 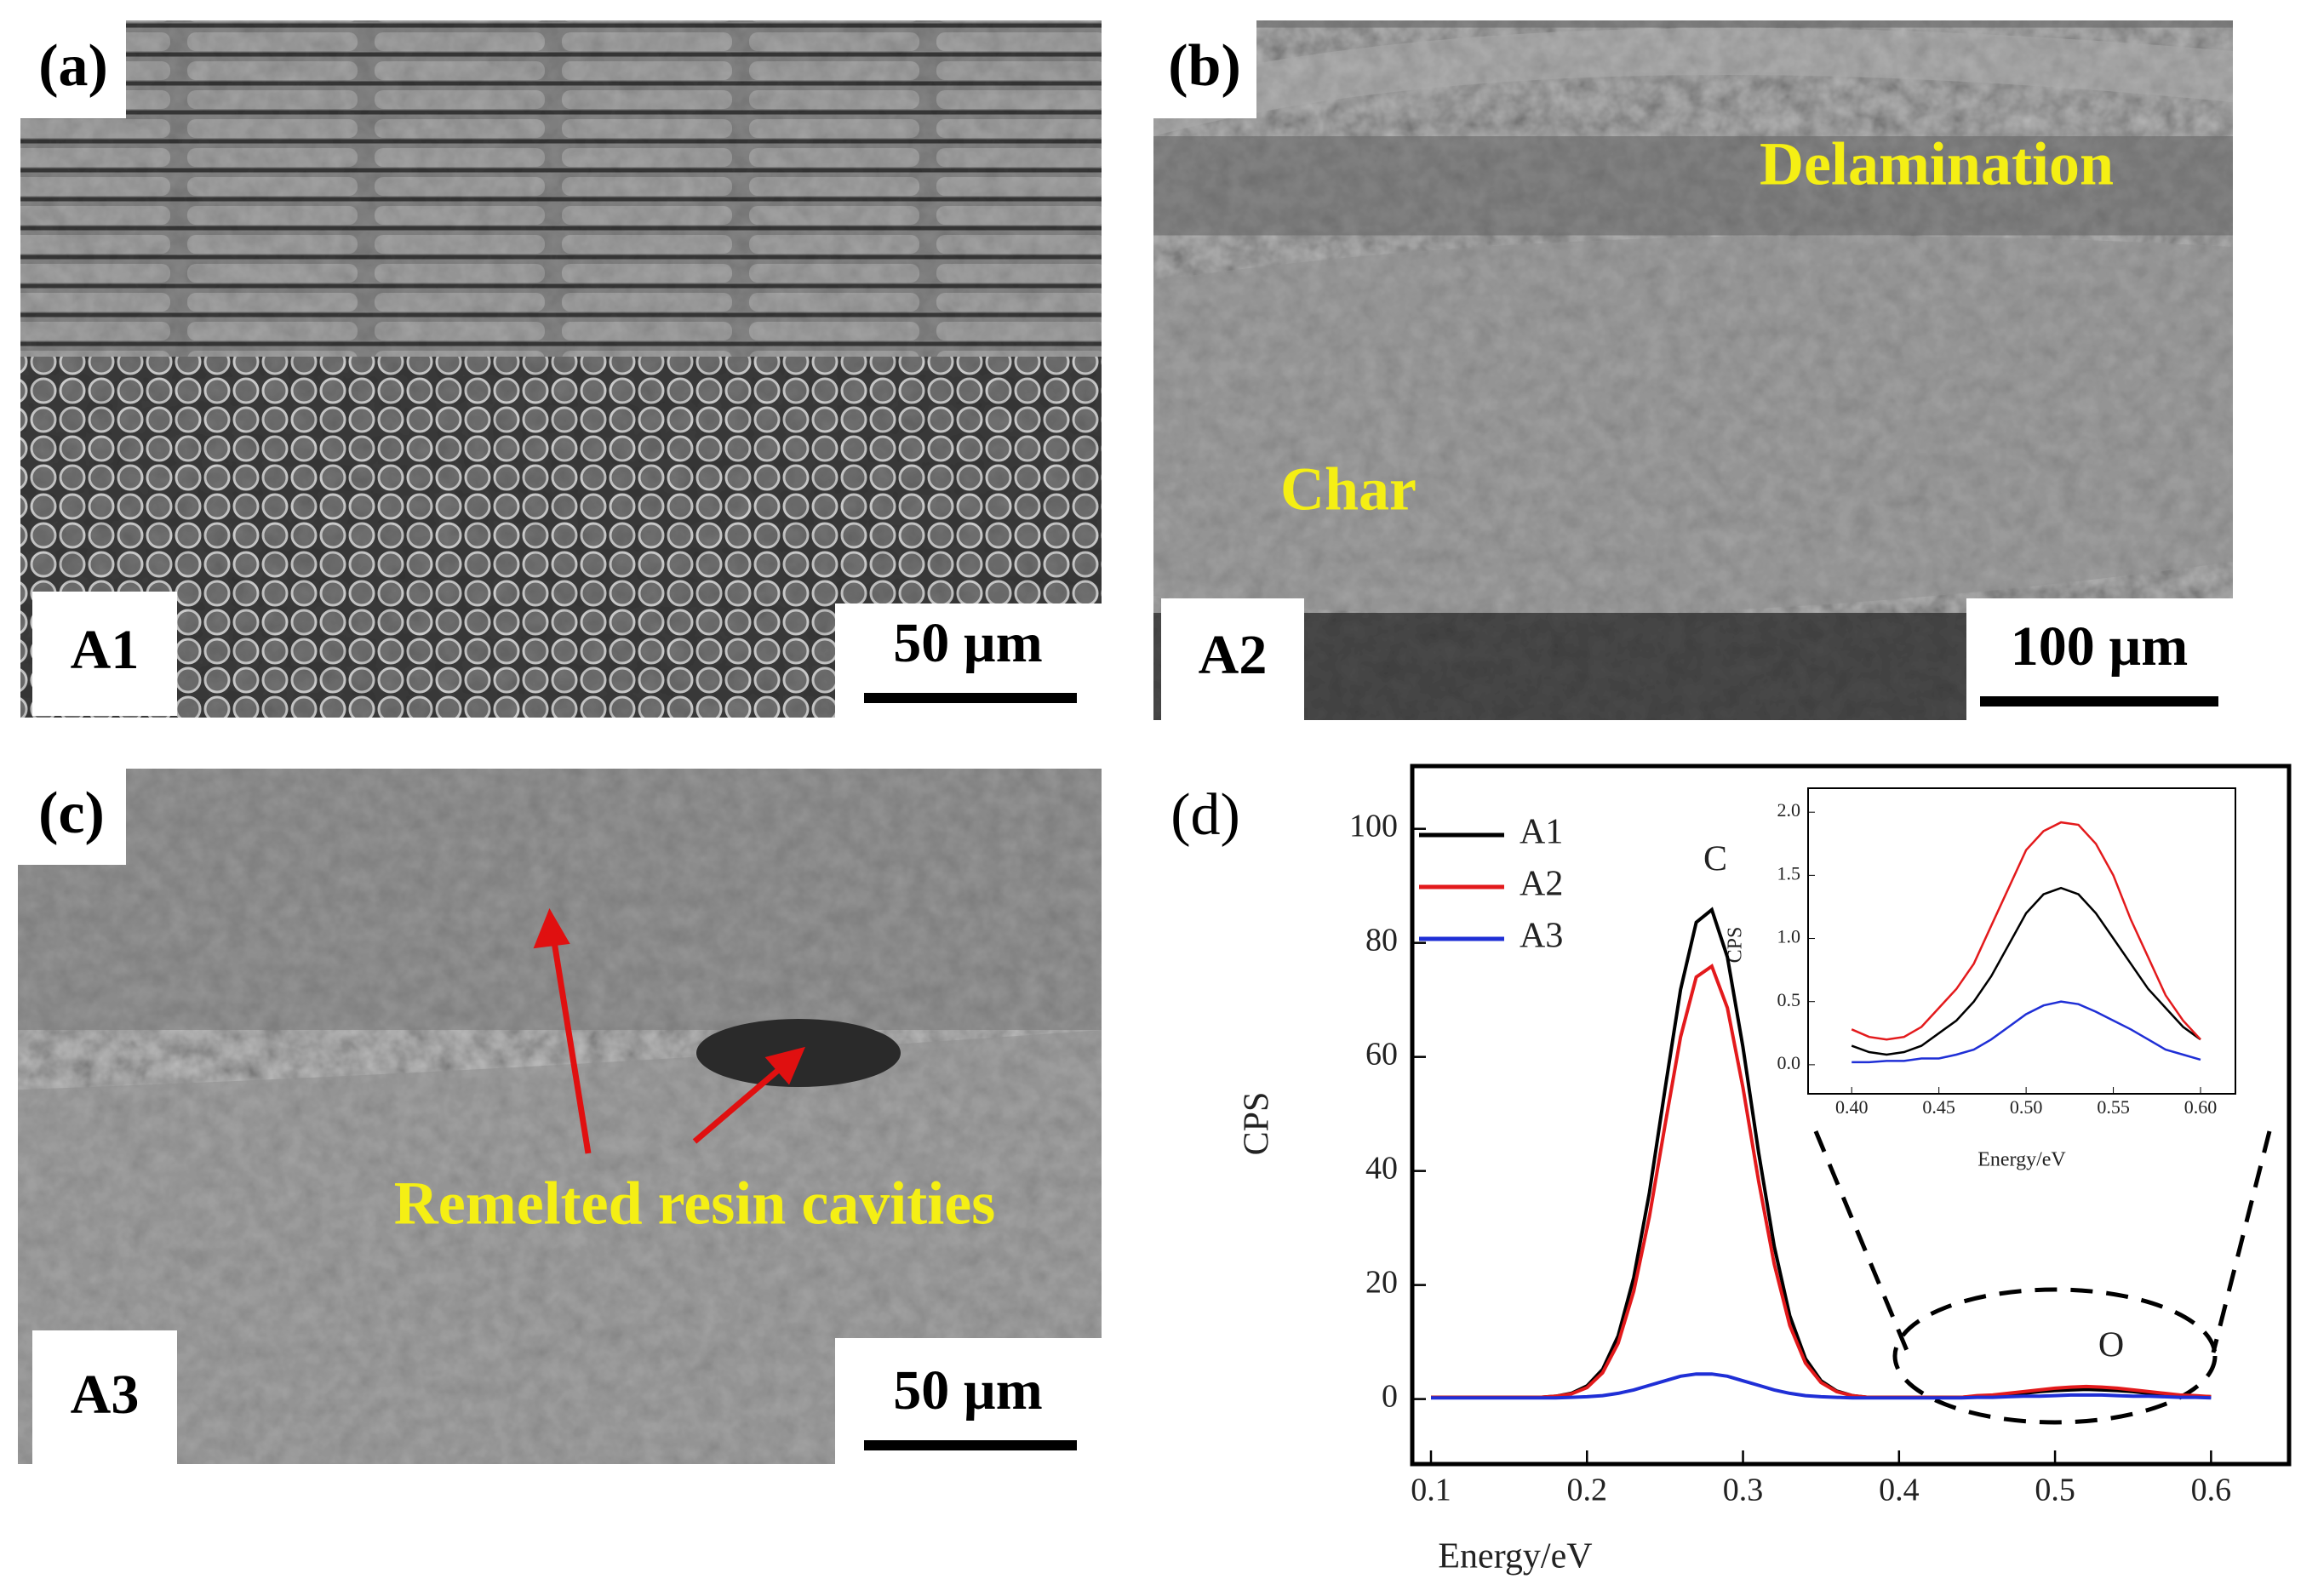 I want to click on x-tick-label: 0.40, so click(x=1852, y=1107).